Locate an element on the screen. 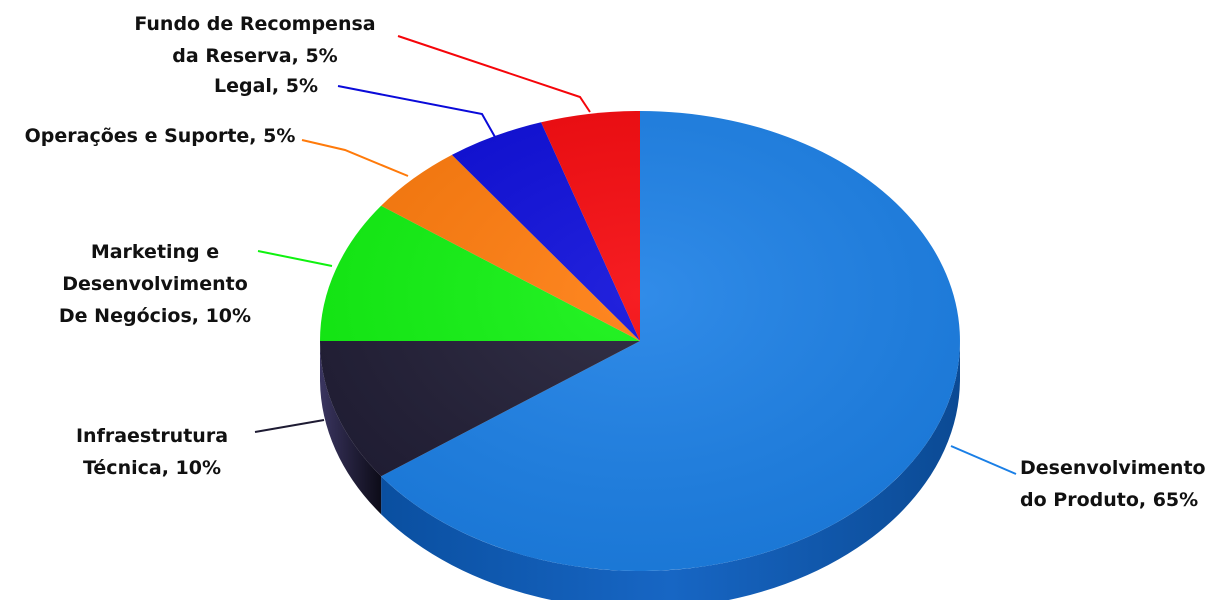 Image resolution: width=1227 pixels, height=600 pixels. slice-label-line: Marketing e is located at coordinates (155, 252).